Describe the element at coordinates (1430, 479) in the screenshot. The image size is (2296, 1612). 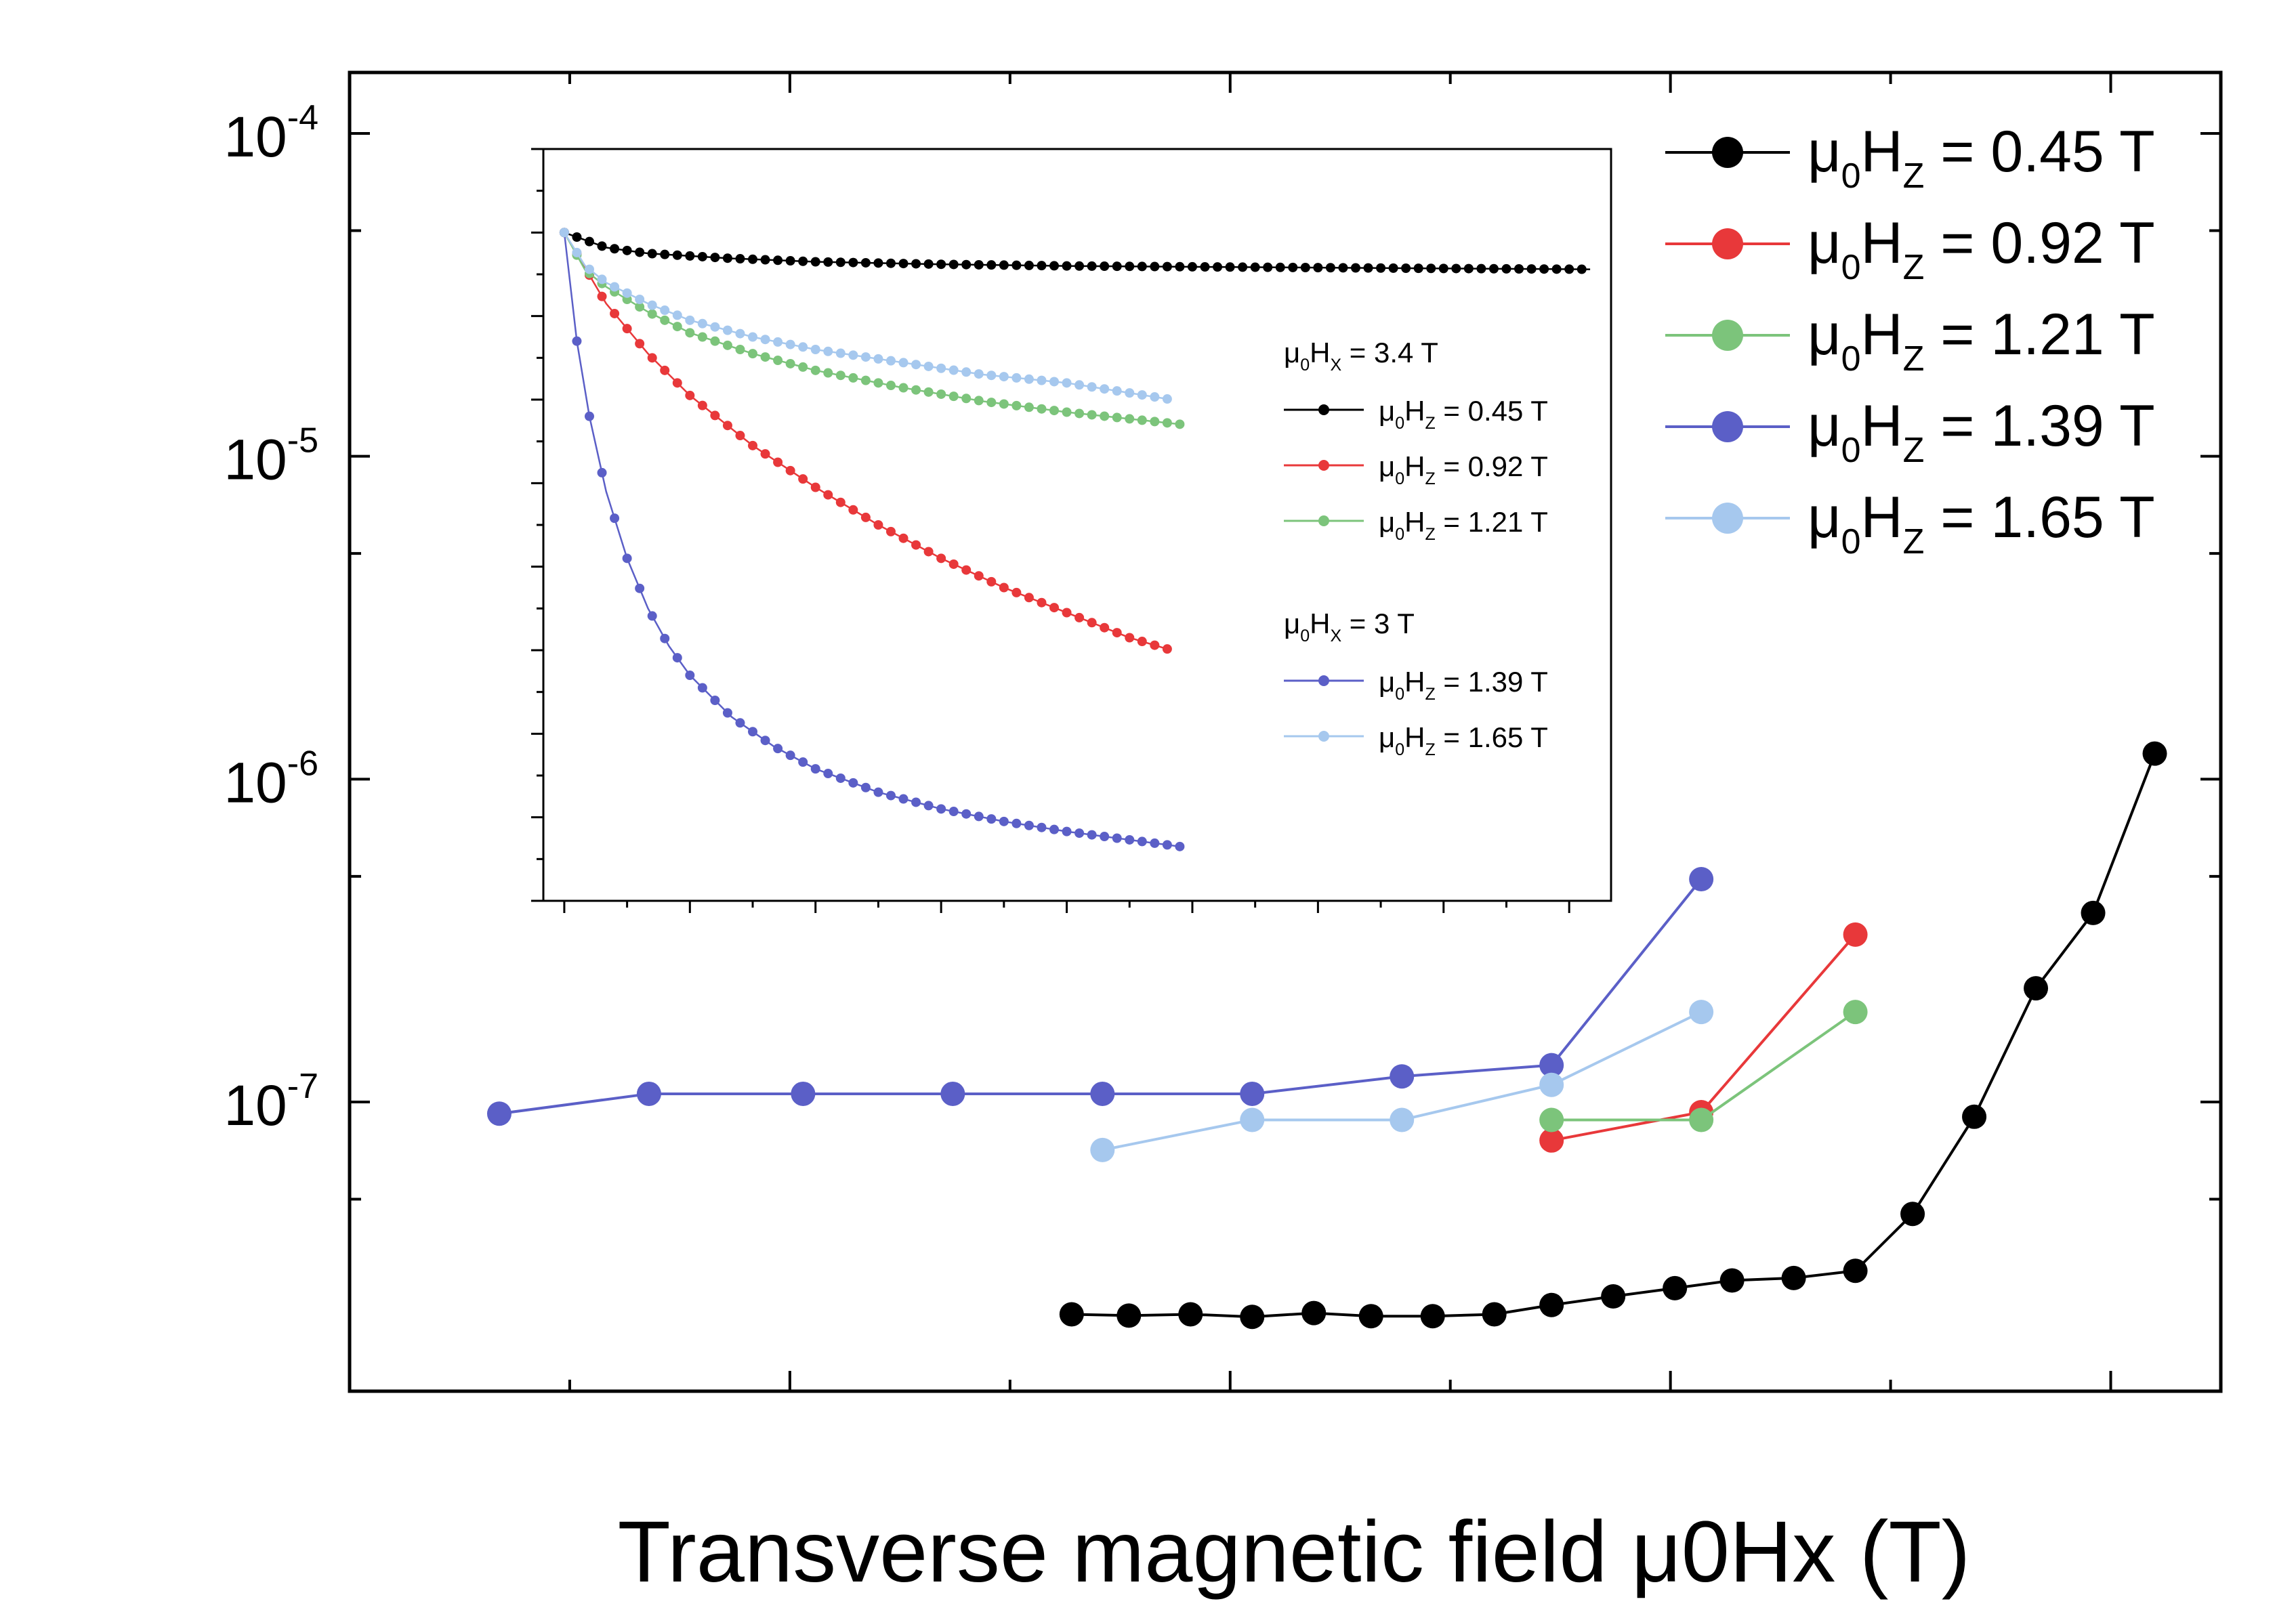
I see `inset-legend-label-1-sub2: Z` at that location.